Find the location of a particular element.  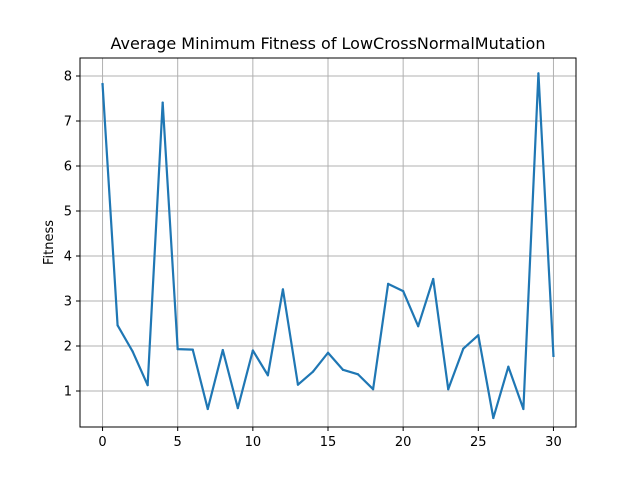

y-tick-label: 1 is located at coordinates (68, 392).